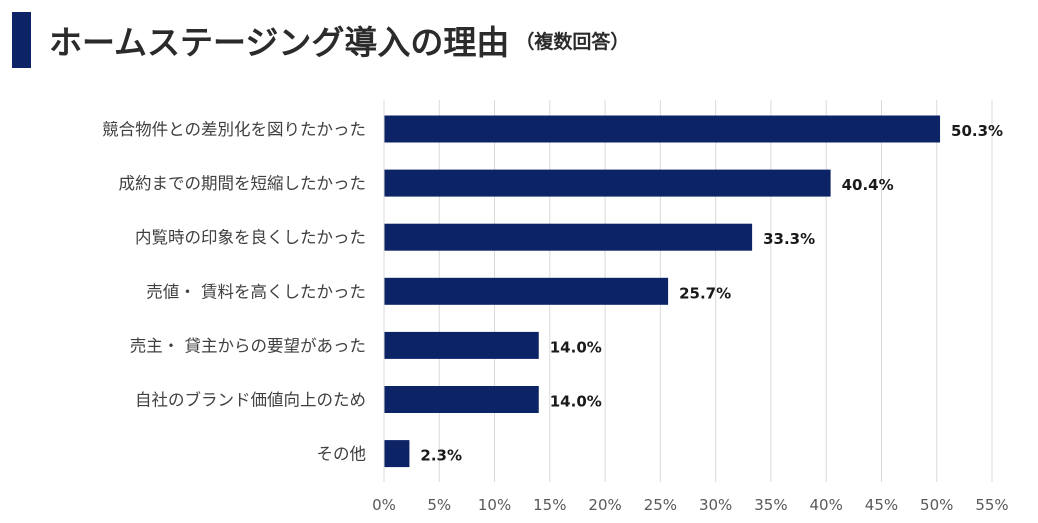  Describe the element at coordinates (936, 505) in the screenshot. I see `x-tick-label: 50%` at that location.